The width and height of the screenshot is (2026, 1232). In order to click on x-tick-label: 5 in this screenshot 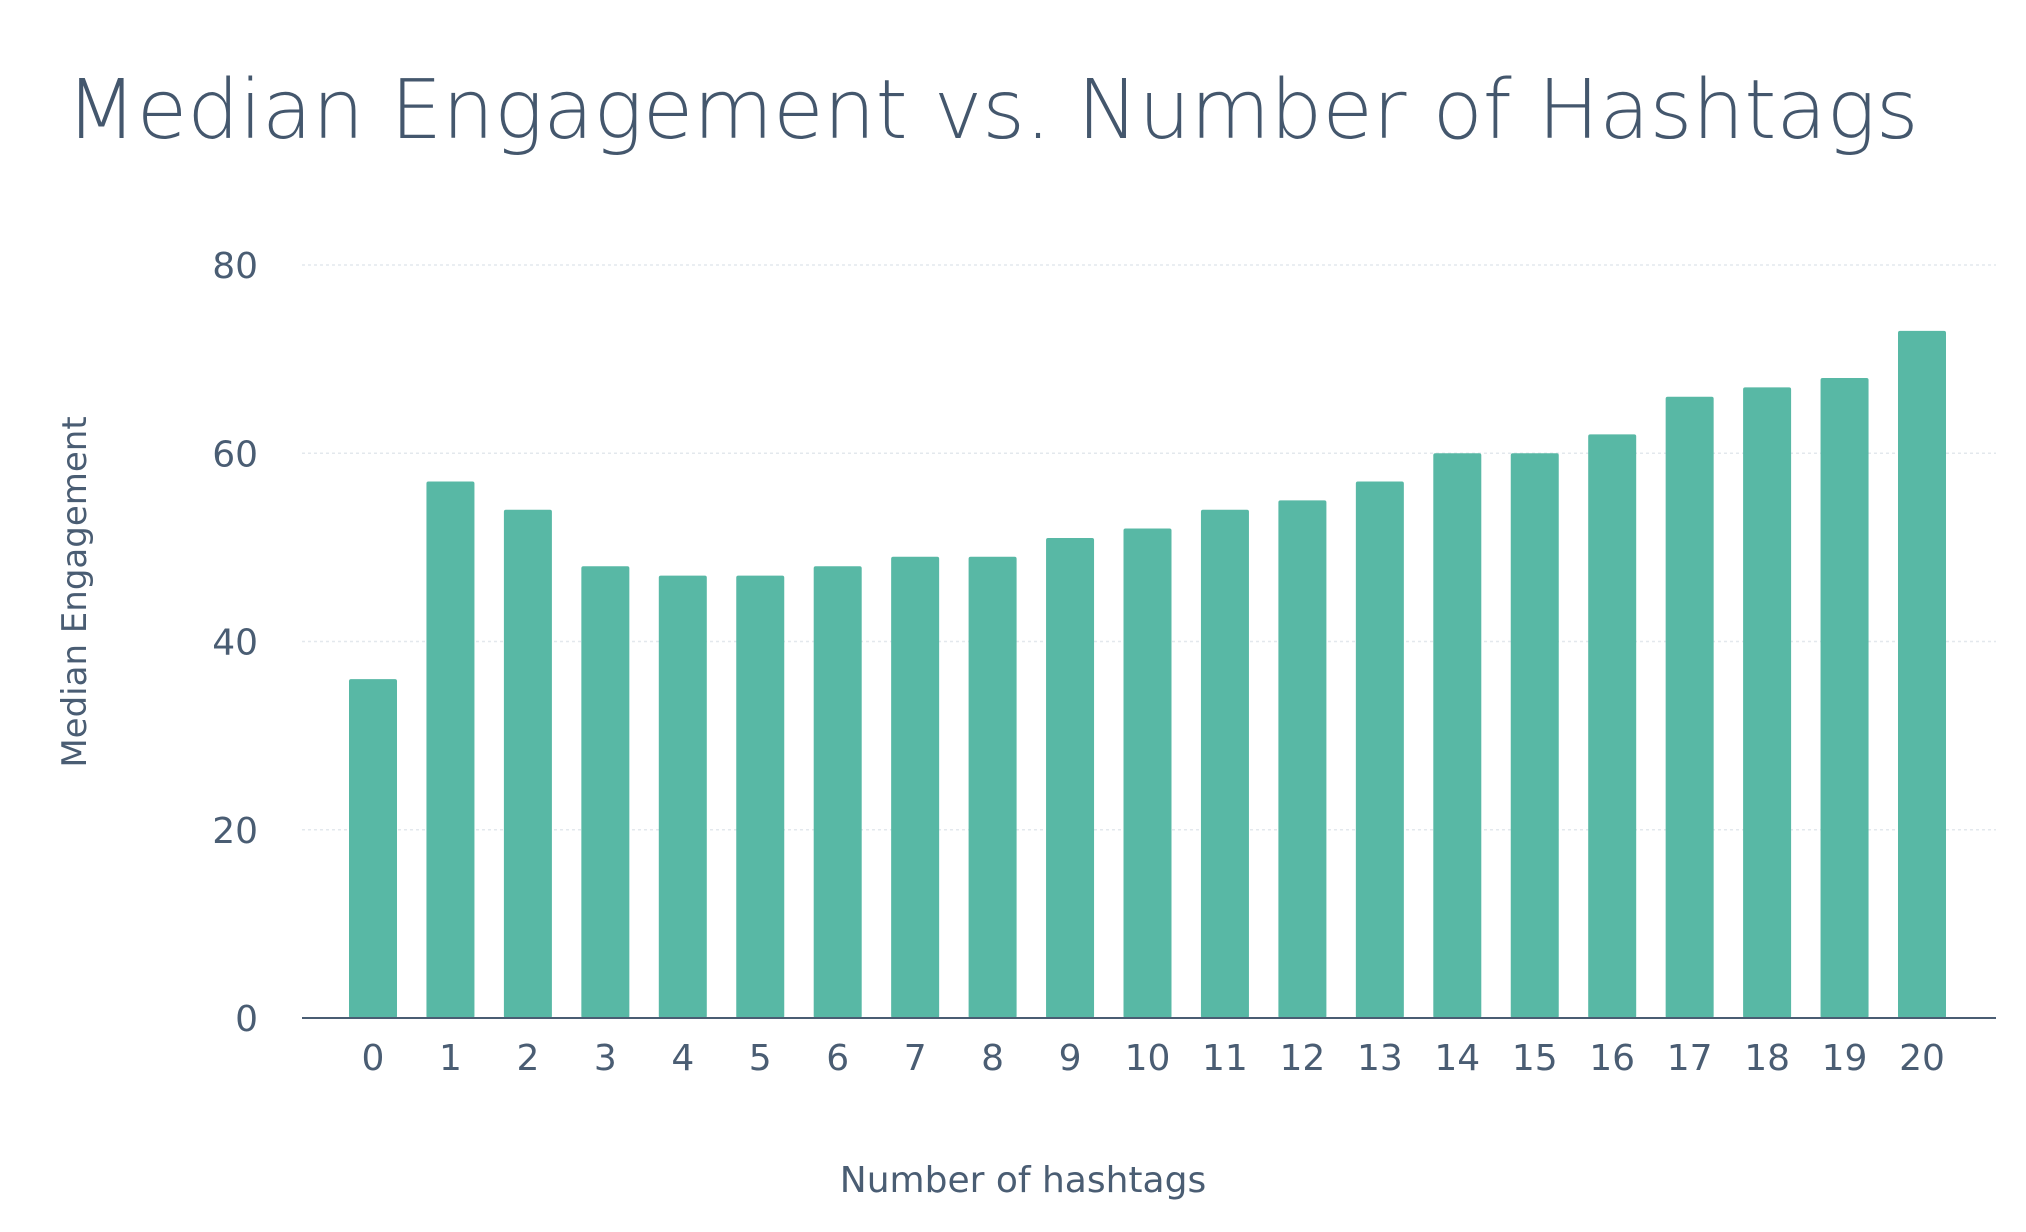, I will do `click(760, 1058)`.